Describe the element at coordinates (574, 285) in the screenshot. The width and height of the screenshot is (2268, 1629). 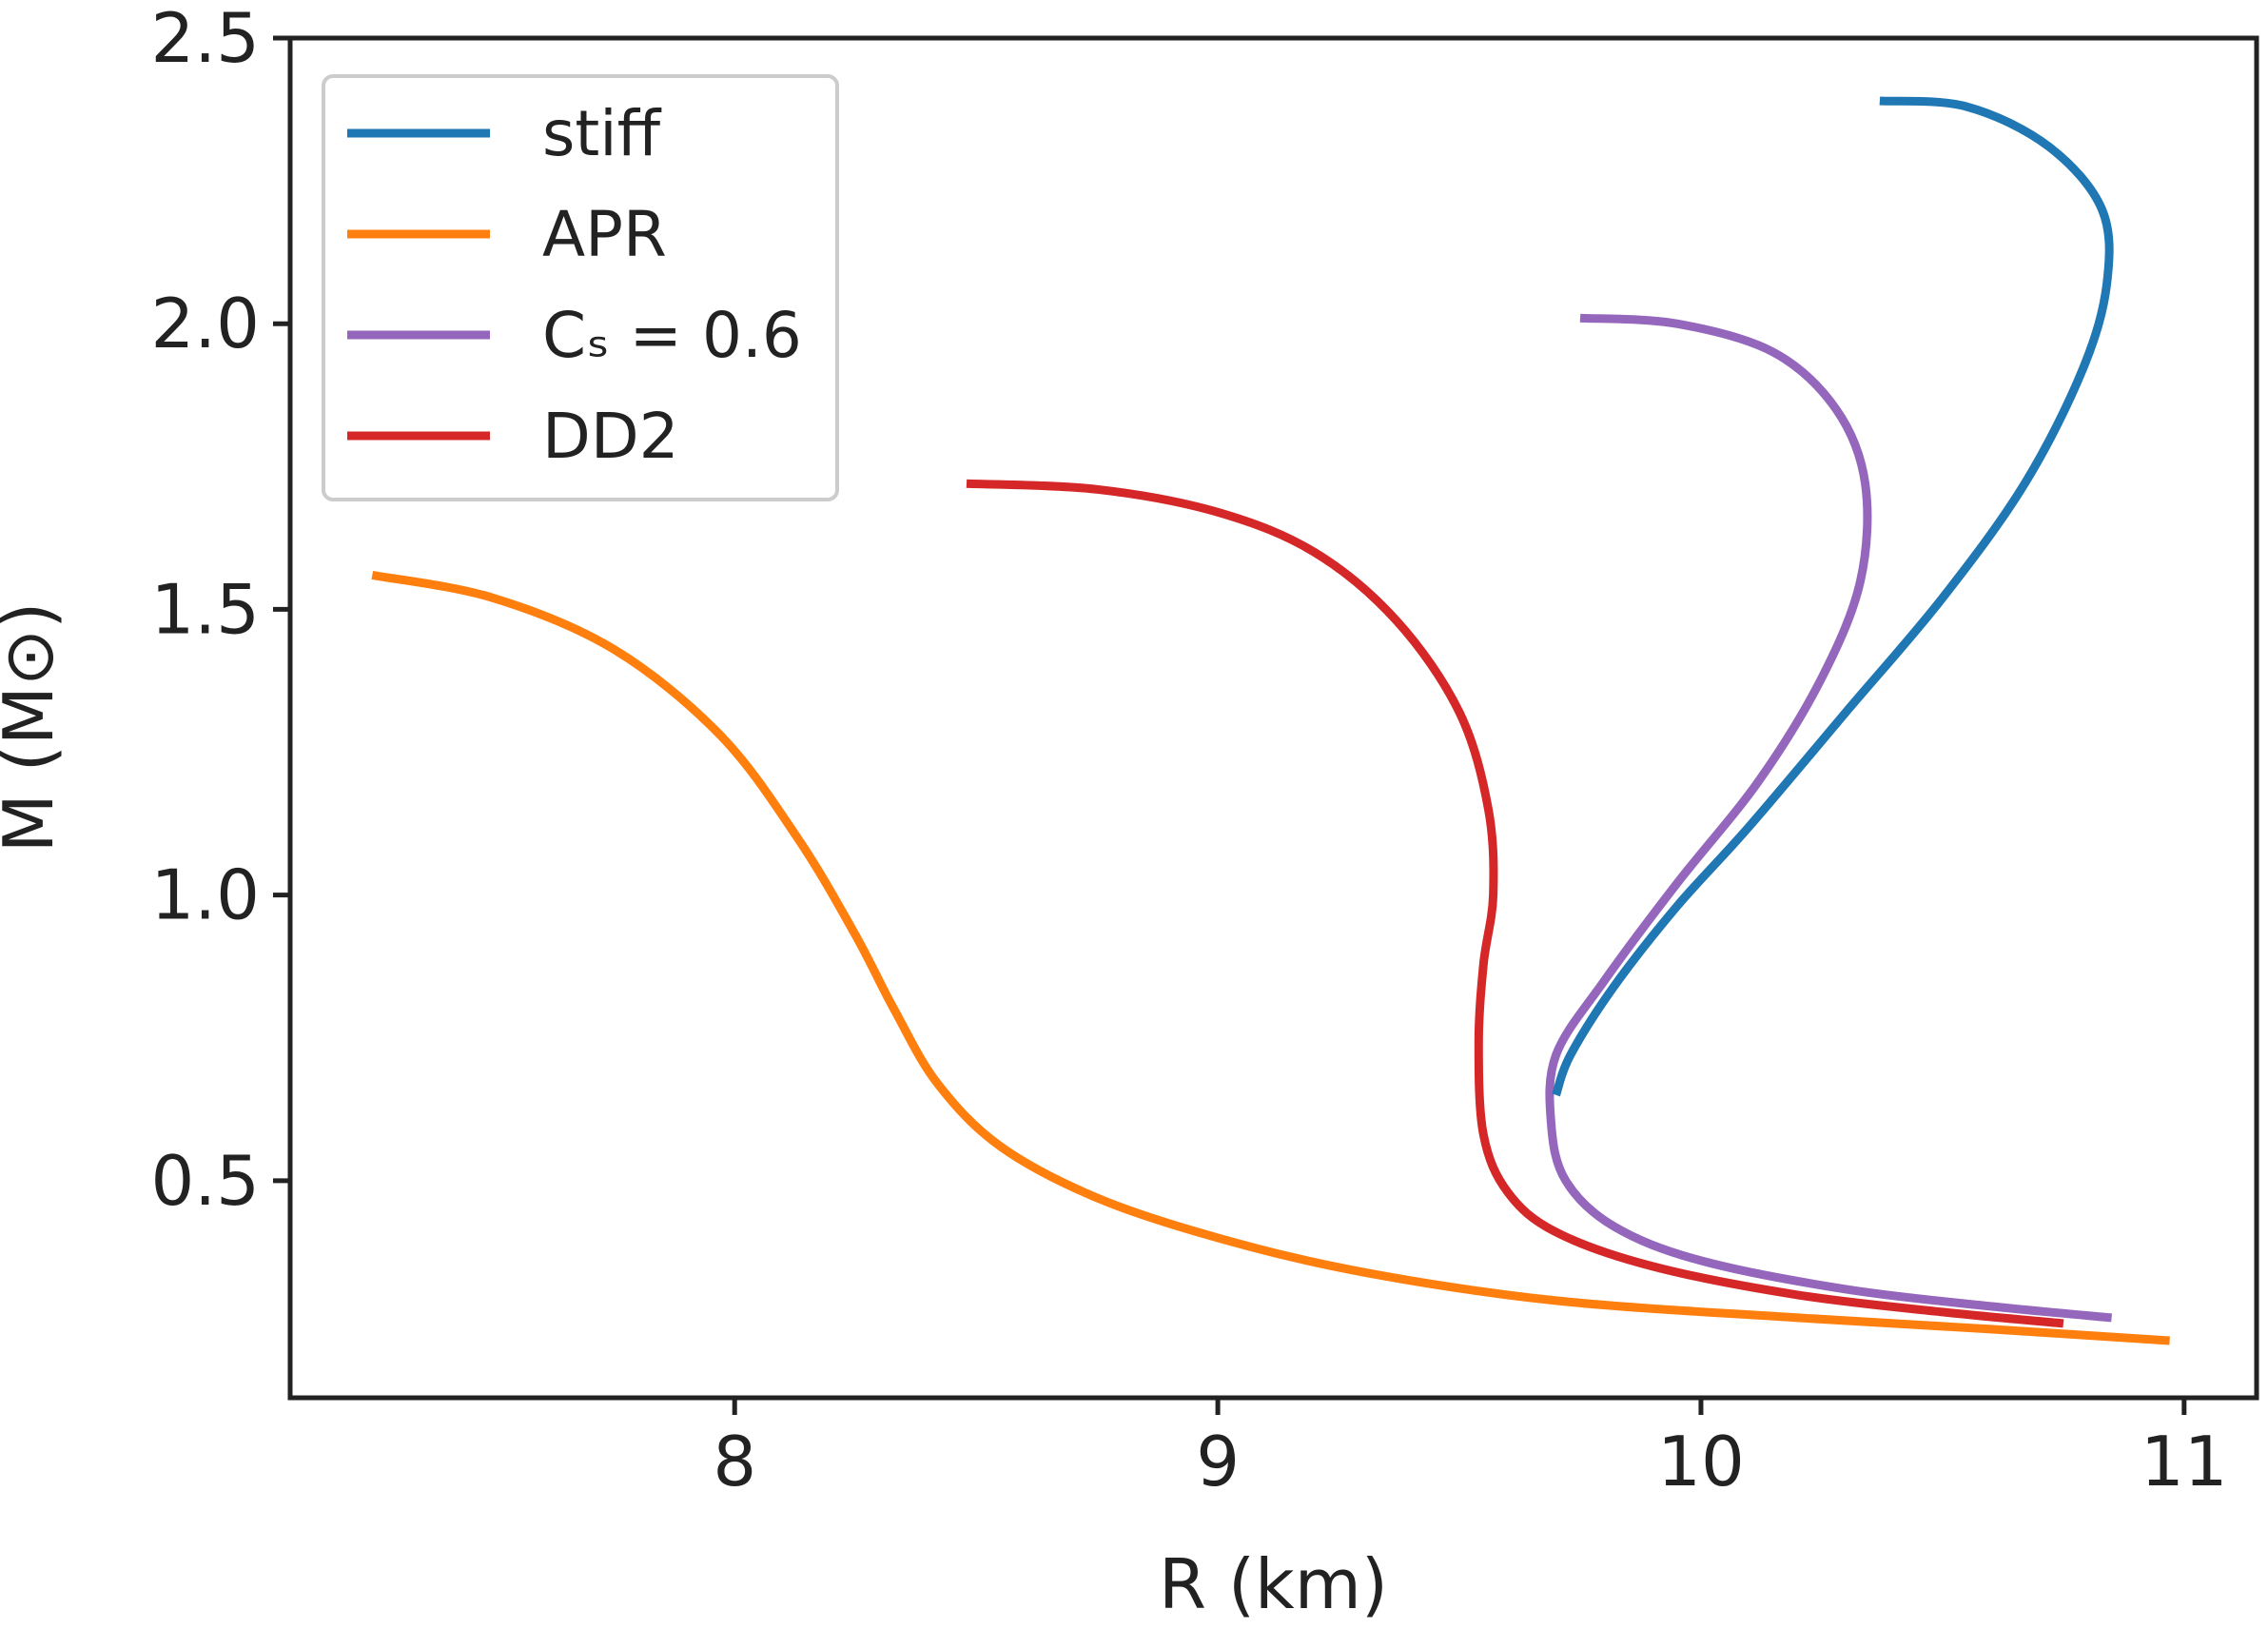
I see `legend-items: stiff APR Cₛ = 0.6 DD2` at that location.